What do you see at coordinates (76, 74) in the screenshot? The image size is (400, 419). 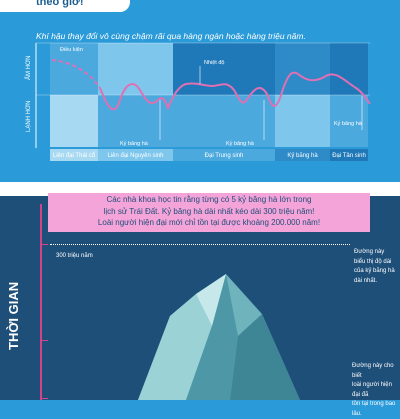 I see `temperature-dashed-line` at bounding box center [76, 74].